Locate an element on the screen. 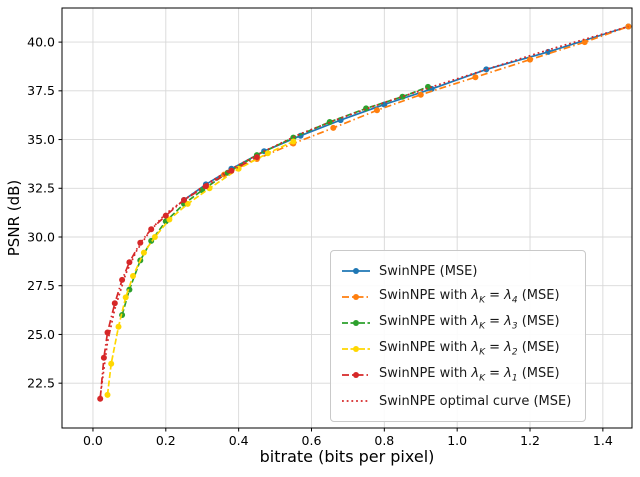 The height and width of the screenshot is (477, 640). legend-label: SwinNPE optimal curve (MSE) is located at coordinates (475, 401).